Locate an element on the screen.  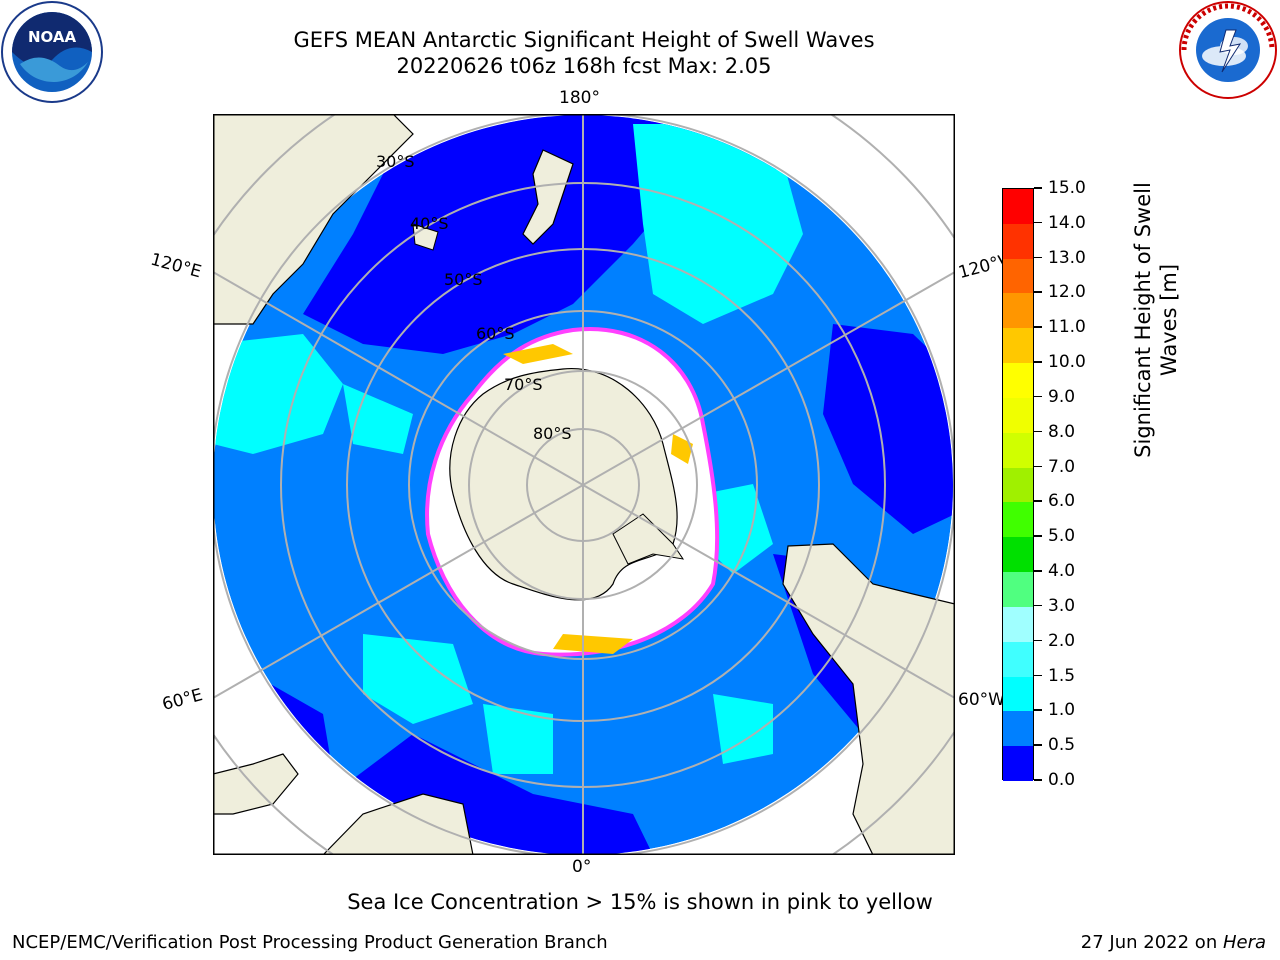
colorbar-tick-label: 9.0 is located at coordinates (1062, 396).